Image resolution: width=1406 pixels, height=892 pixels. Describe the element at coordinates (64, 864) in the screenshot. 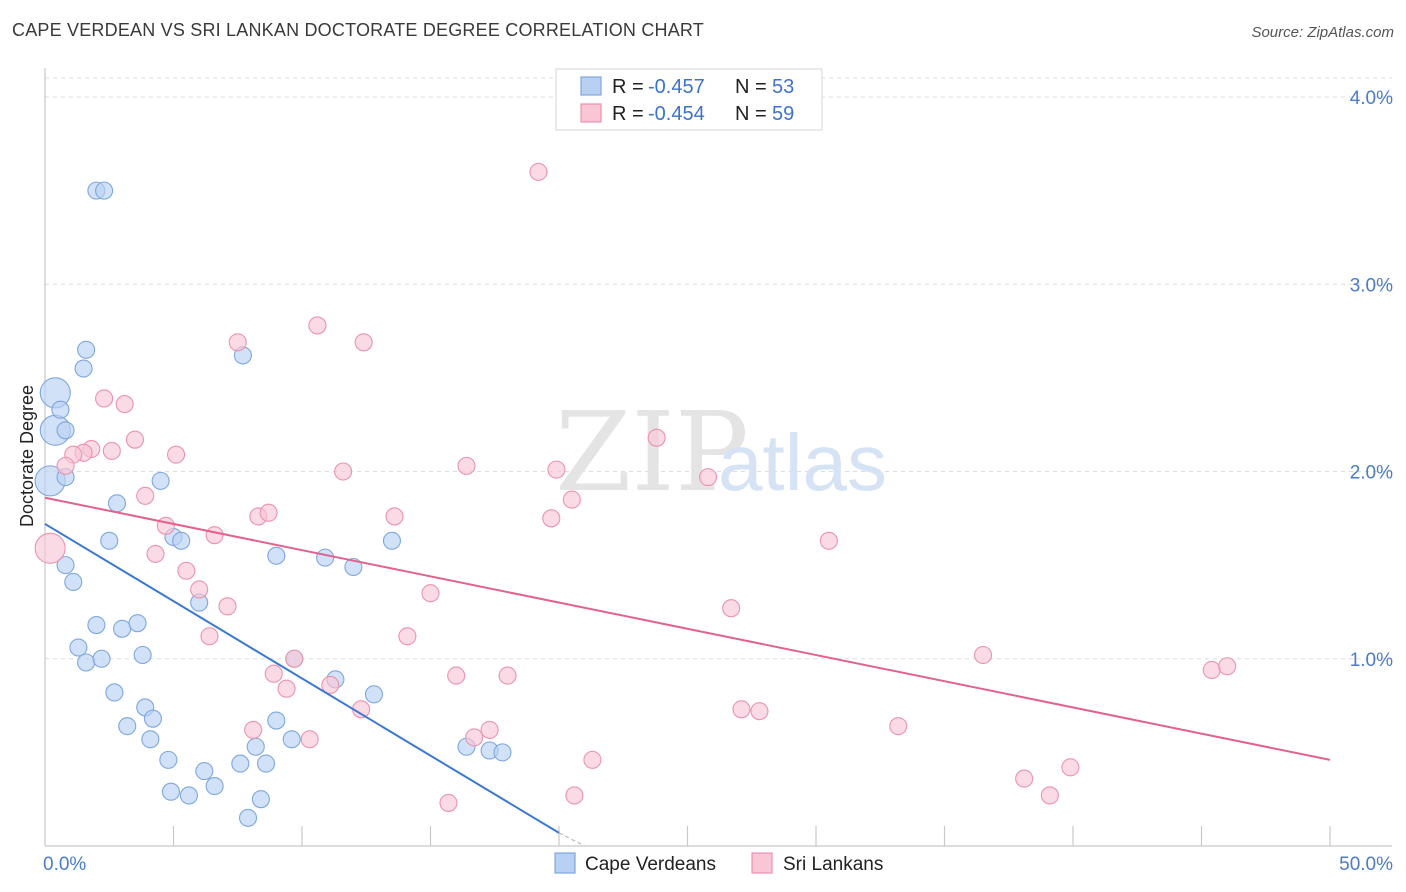

I see `x-tick-label-0: 0.0%` at that location.